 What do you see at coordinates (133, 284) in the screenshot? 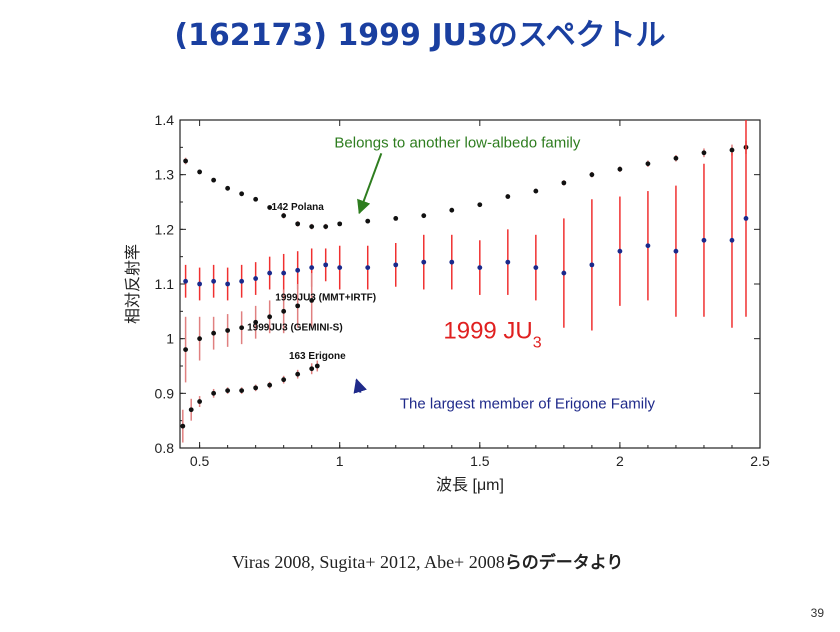
I see `y-axis-label: 相対反射率` at bounding box center [133, 284].